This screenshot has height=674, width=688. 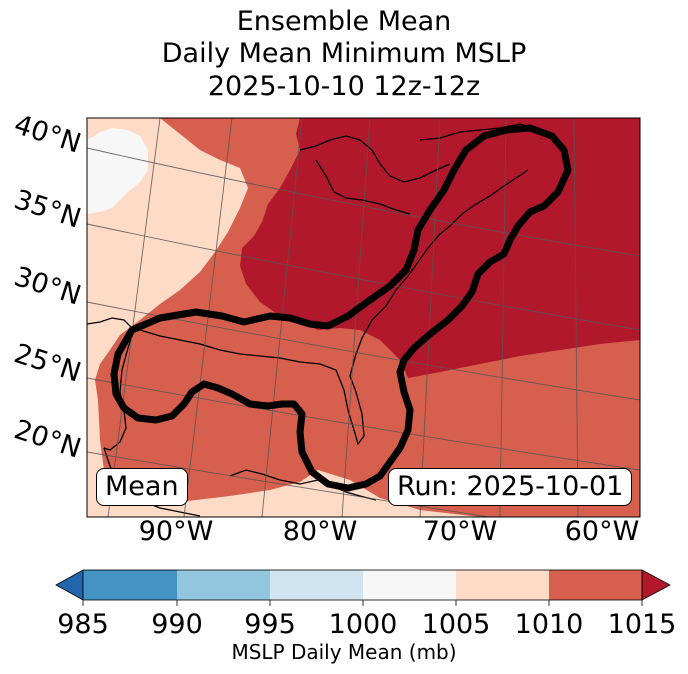 I want to click on lat-label: 30°N, so click(x=47, y=286).